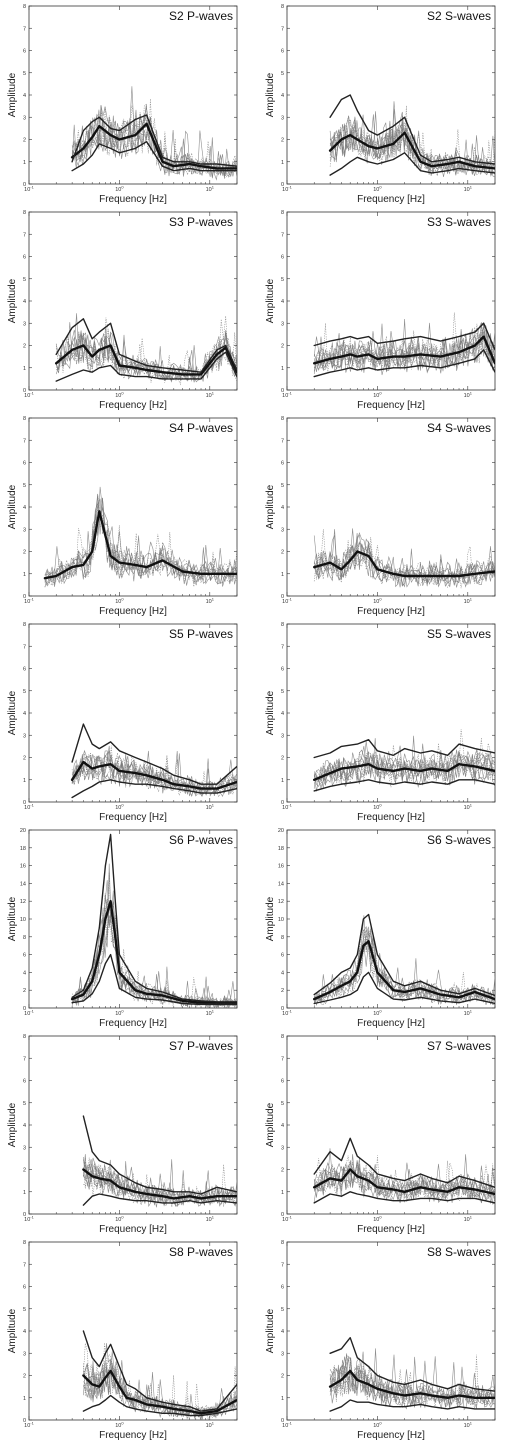 Image resolution: width=520 pixels, height=1440 pixels. Describe the element at coordinates (201, 222) in the screenshot. I see `panel-title: S3 P-waves` at that location.